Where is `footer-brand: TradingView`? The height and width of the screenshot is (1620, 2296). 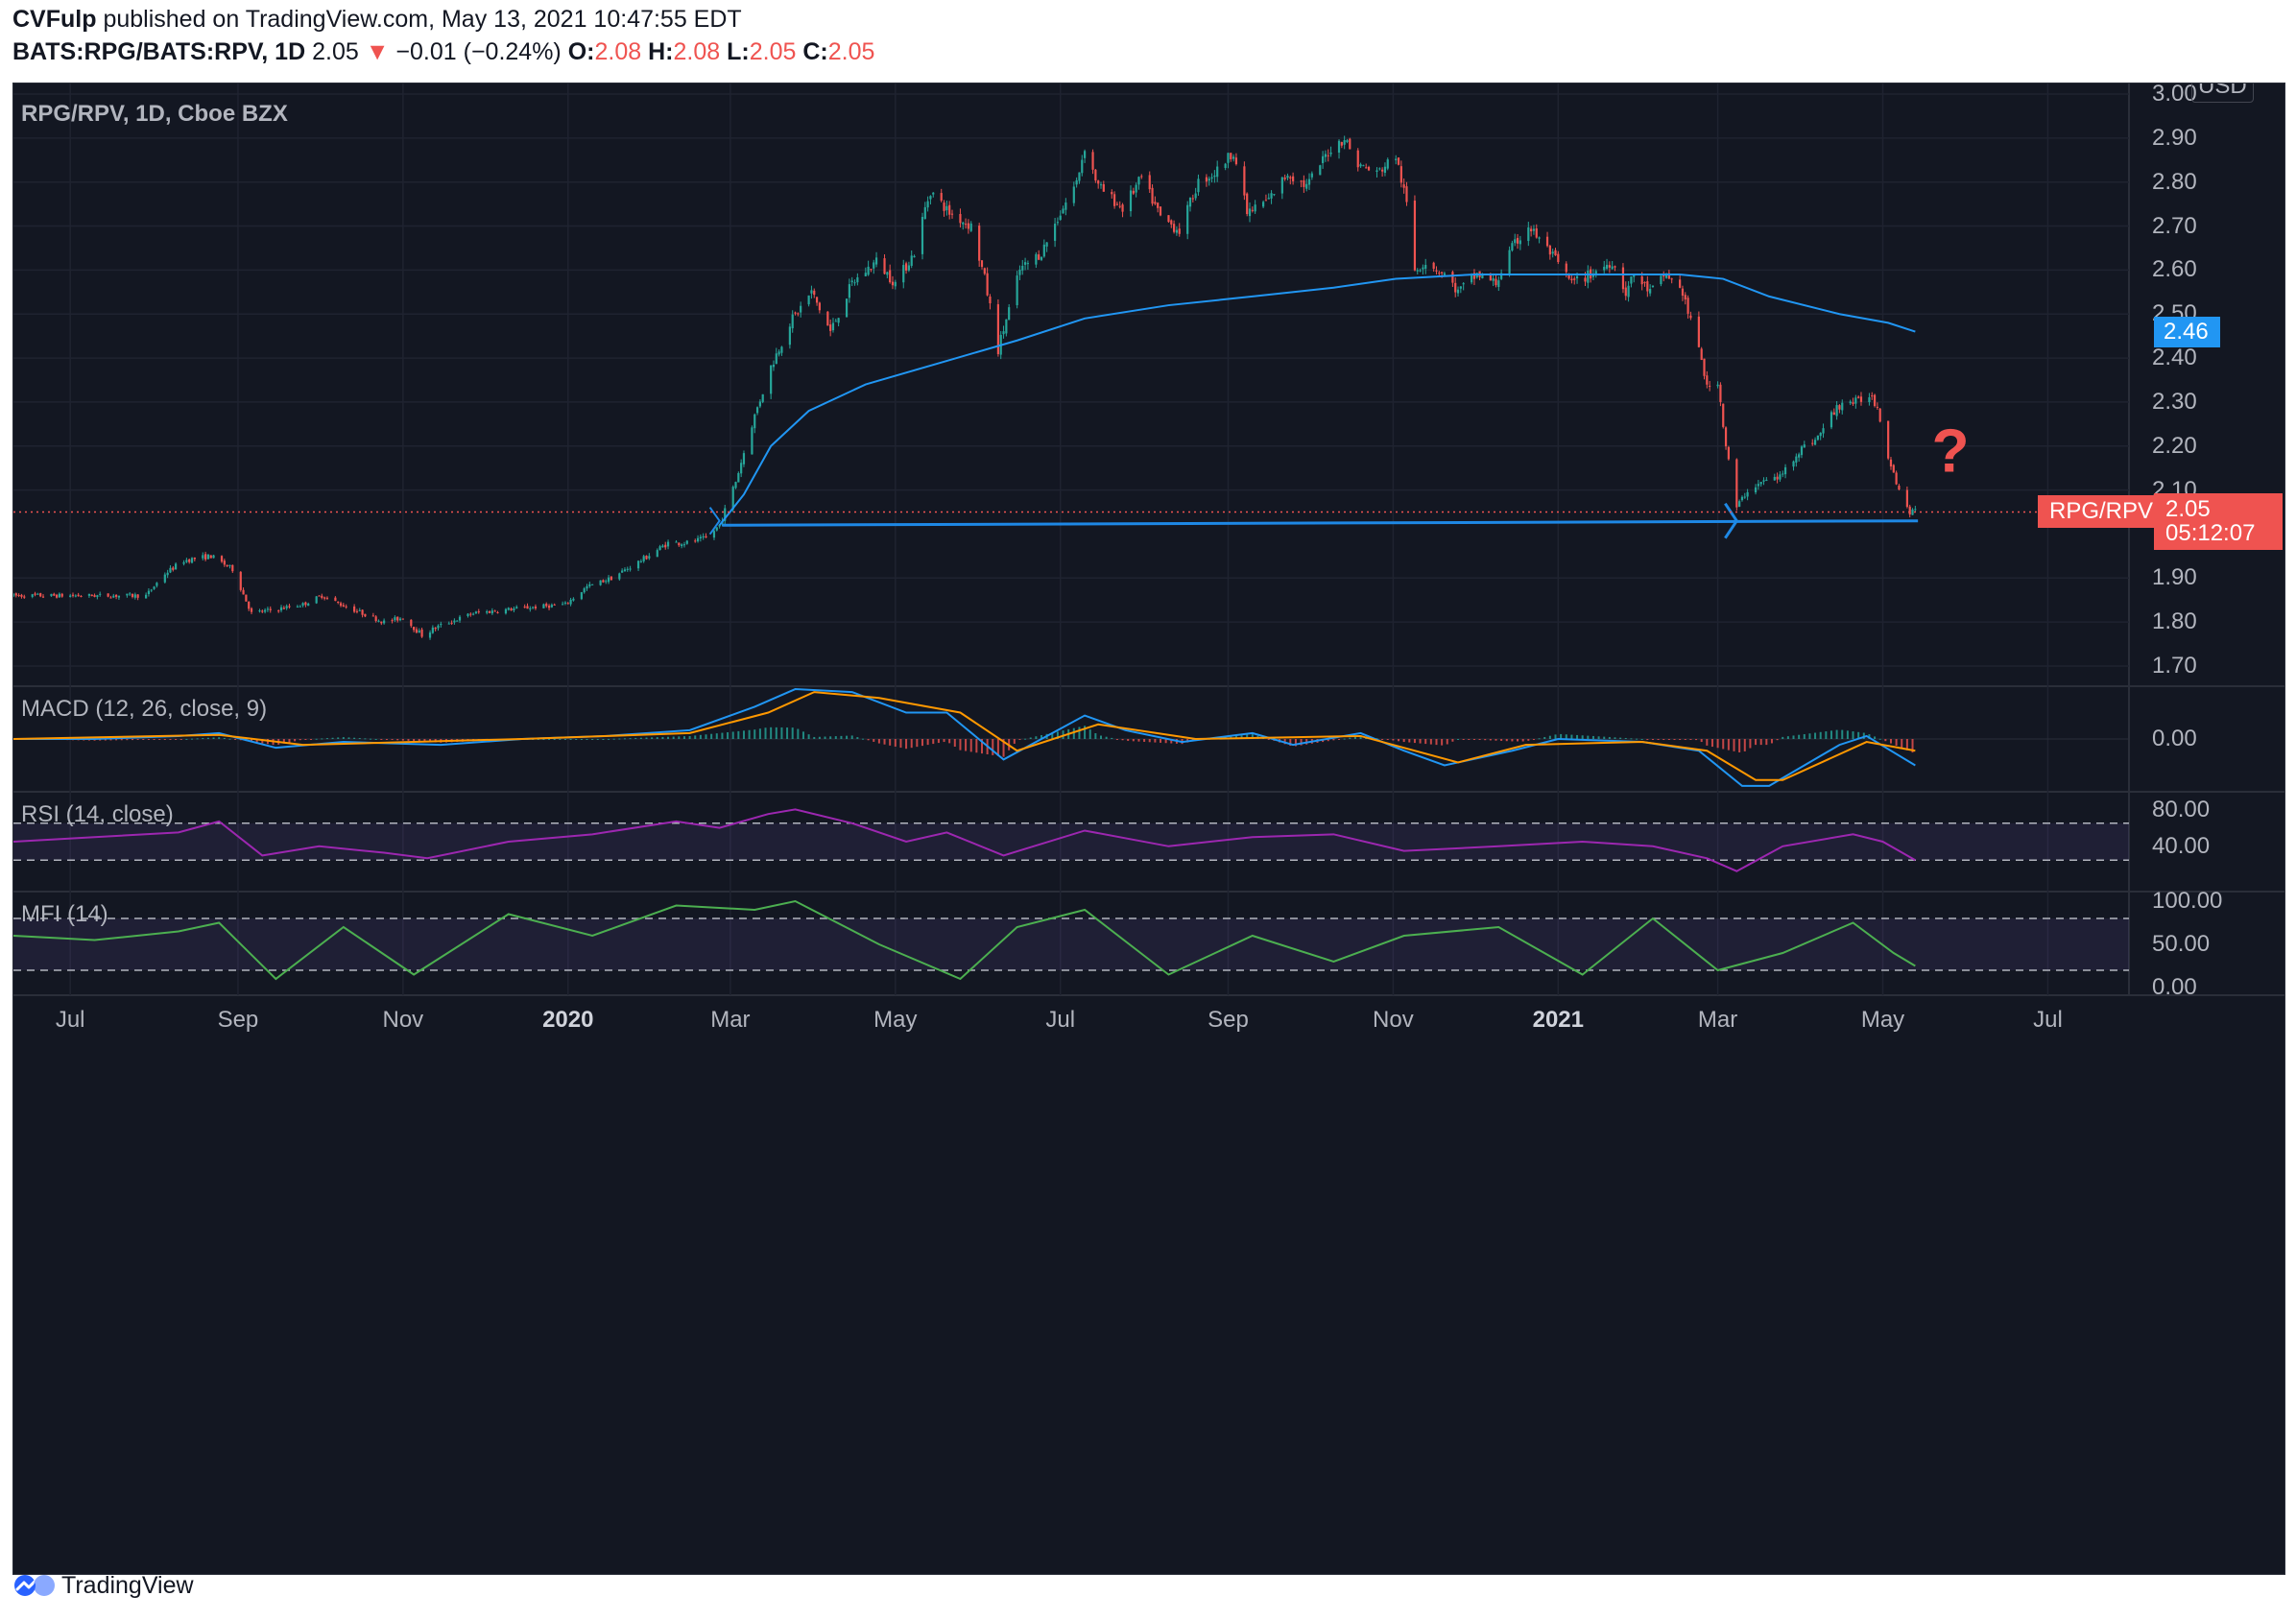 footer-brand: TradingView is located at coordinates (104, 1585).